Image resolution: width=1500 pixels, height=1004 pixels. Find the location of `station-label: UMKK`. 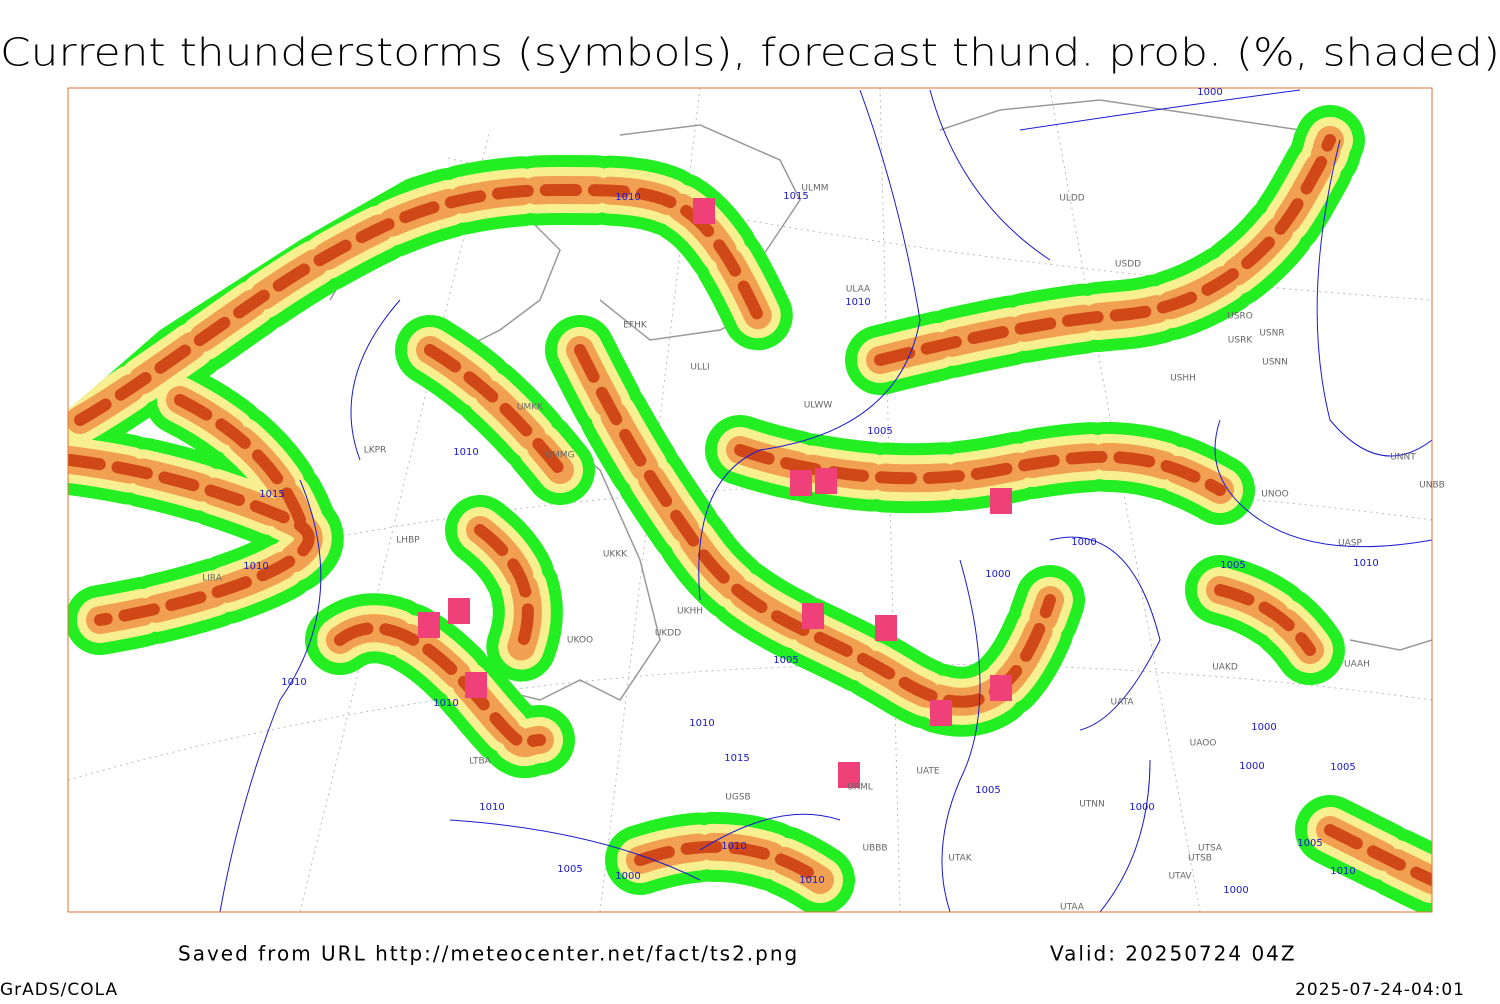

station-label: UMKK is located at coordinates (530, 408).